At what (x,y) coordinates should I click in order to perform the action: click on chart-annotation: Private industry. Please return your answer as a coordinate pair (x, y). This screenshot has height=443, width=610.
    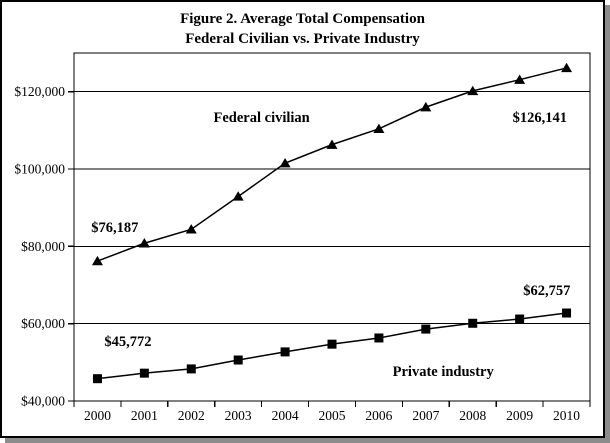
    Looking at the image, I should click on (444, 372).